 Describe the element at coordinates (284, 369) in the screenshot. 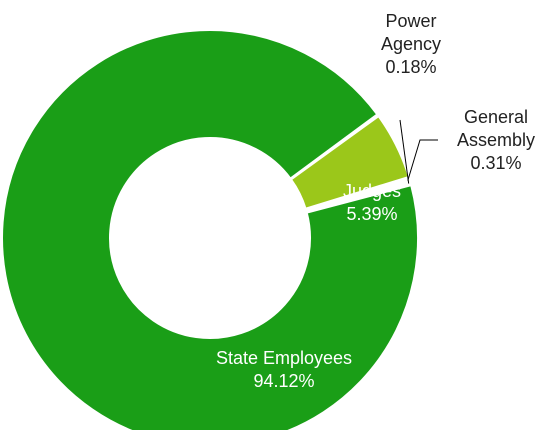

I see `label-state-employees: State Employees 94.12%` at that location.